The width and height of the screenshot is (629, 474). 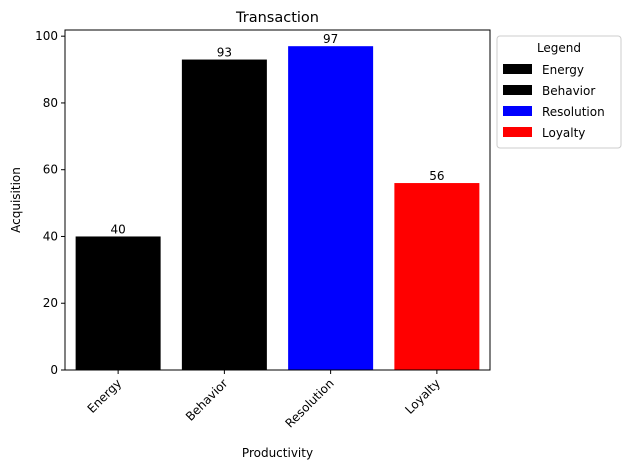 What do you see at coordinates (517, 90) in the screenshot?
I see `legend-swatch-behavior` at bounding box center [517, 90].